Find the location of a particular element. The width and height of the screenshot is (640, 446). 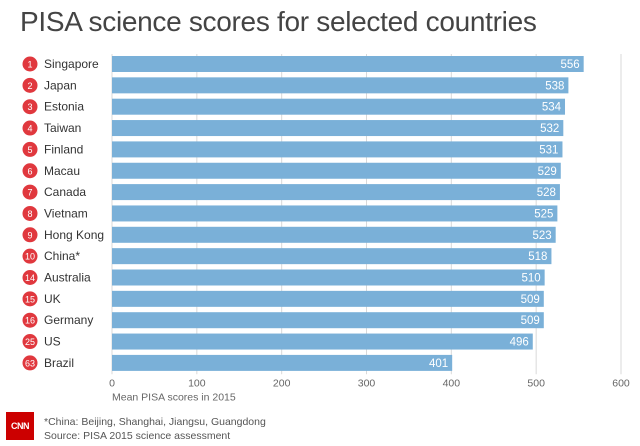

category-label: Estonia is located at coordinates (64, 107).